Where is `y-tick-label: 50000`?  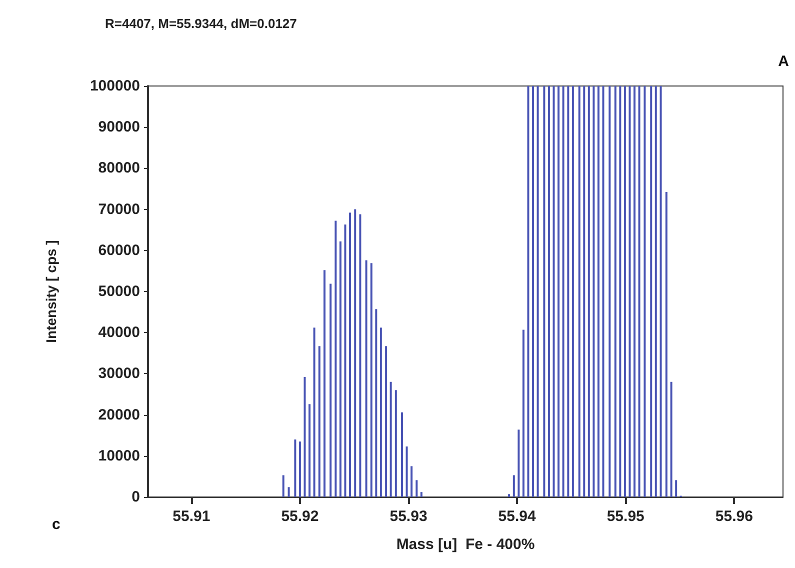 y-tick-label: 50000 is located at coordinates (119, 291).